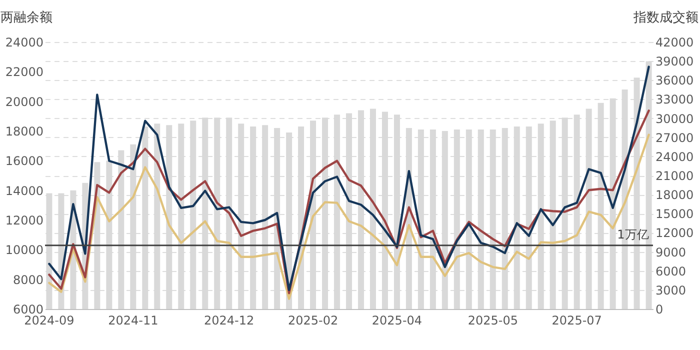 This screenshot has height=350, width=700. I want to click on y2-tick-label: 0, so click(660, 309).